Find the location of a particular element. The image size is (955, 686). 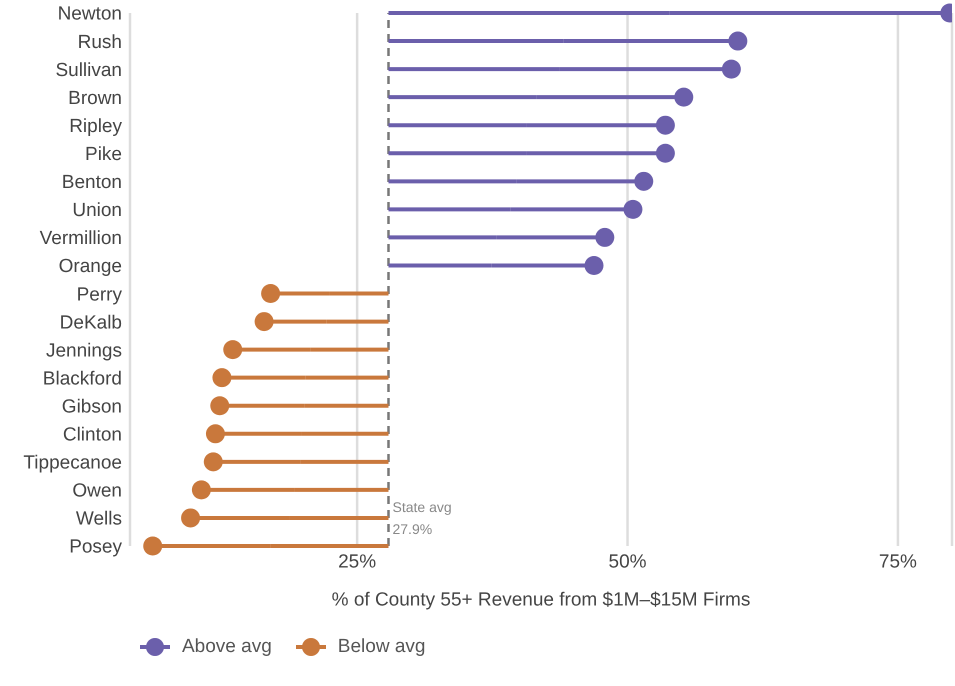

y-tick-label: Jennings is located at coordinates (84, 351).